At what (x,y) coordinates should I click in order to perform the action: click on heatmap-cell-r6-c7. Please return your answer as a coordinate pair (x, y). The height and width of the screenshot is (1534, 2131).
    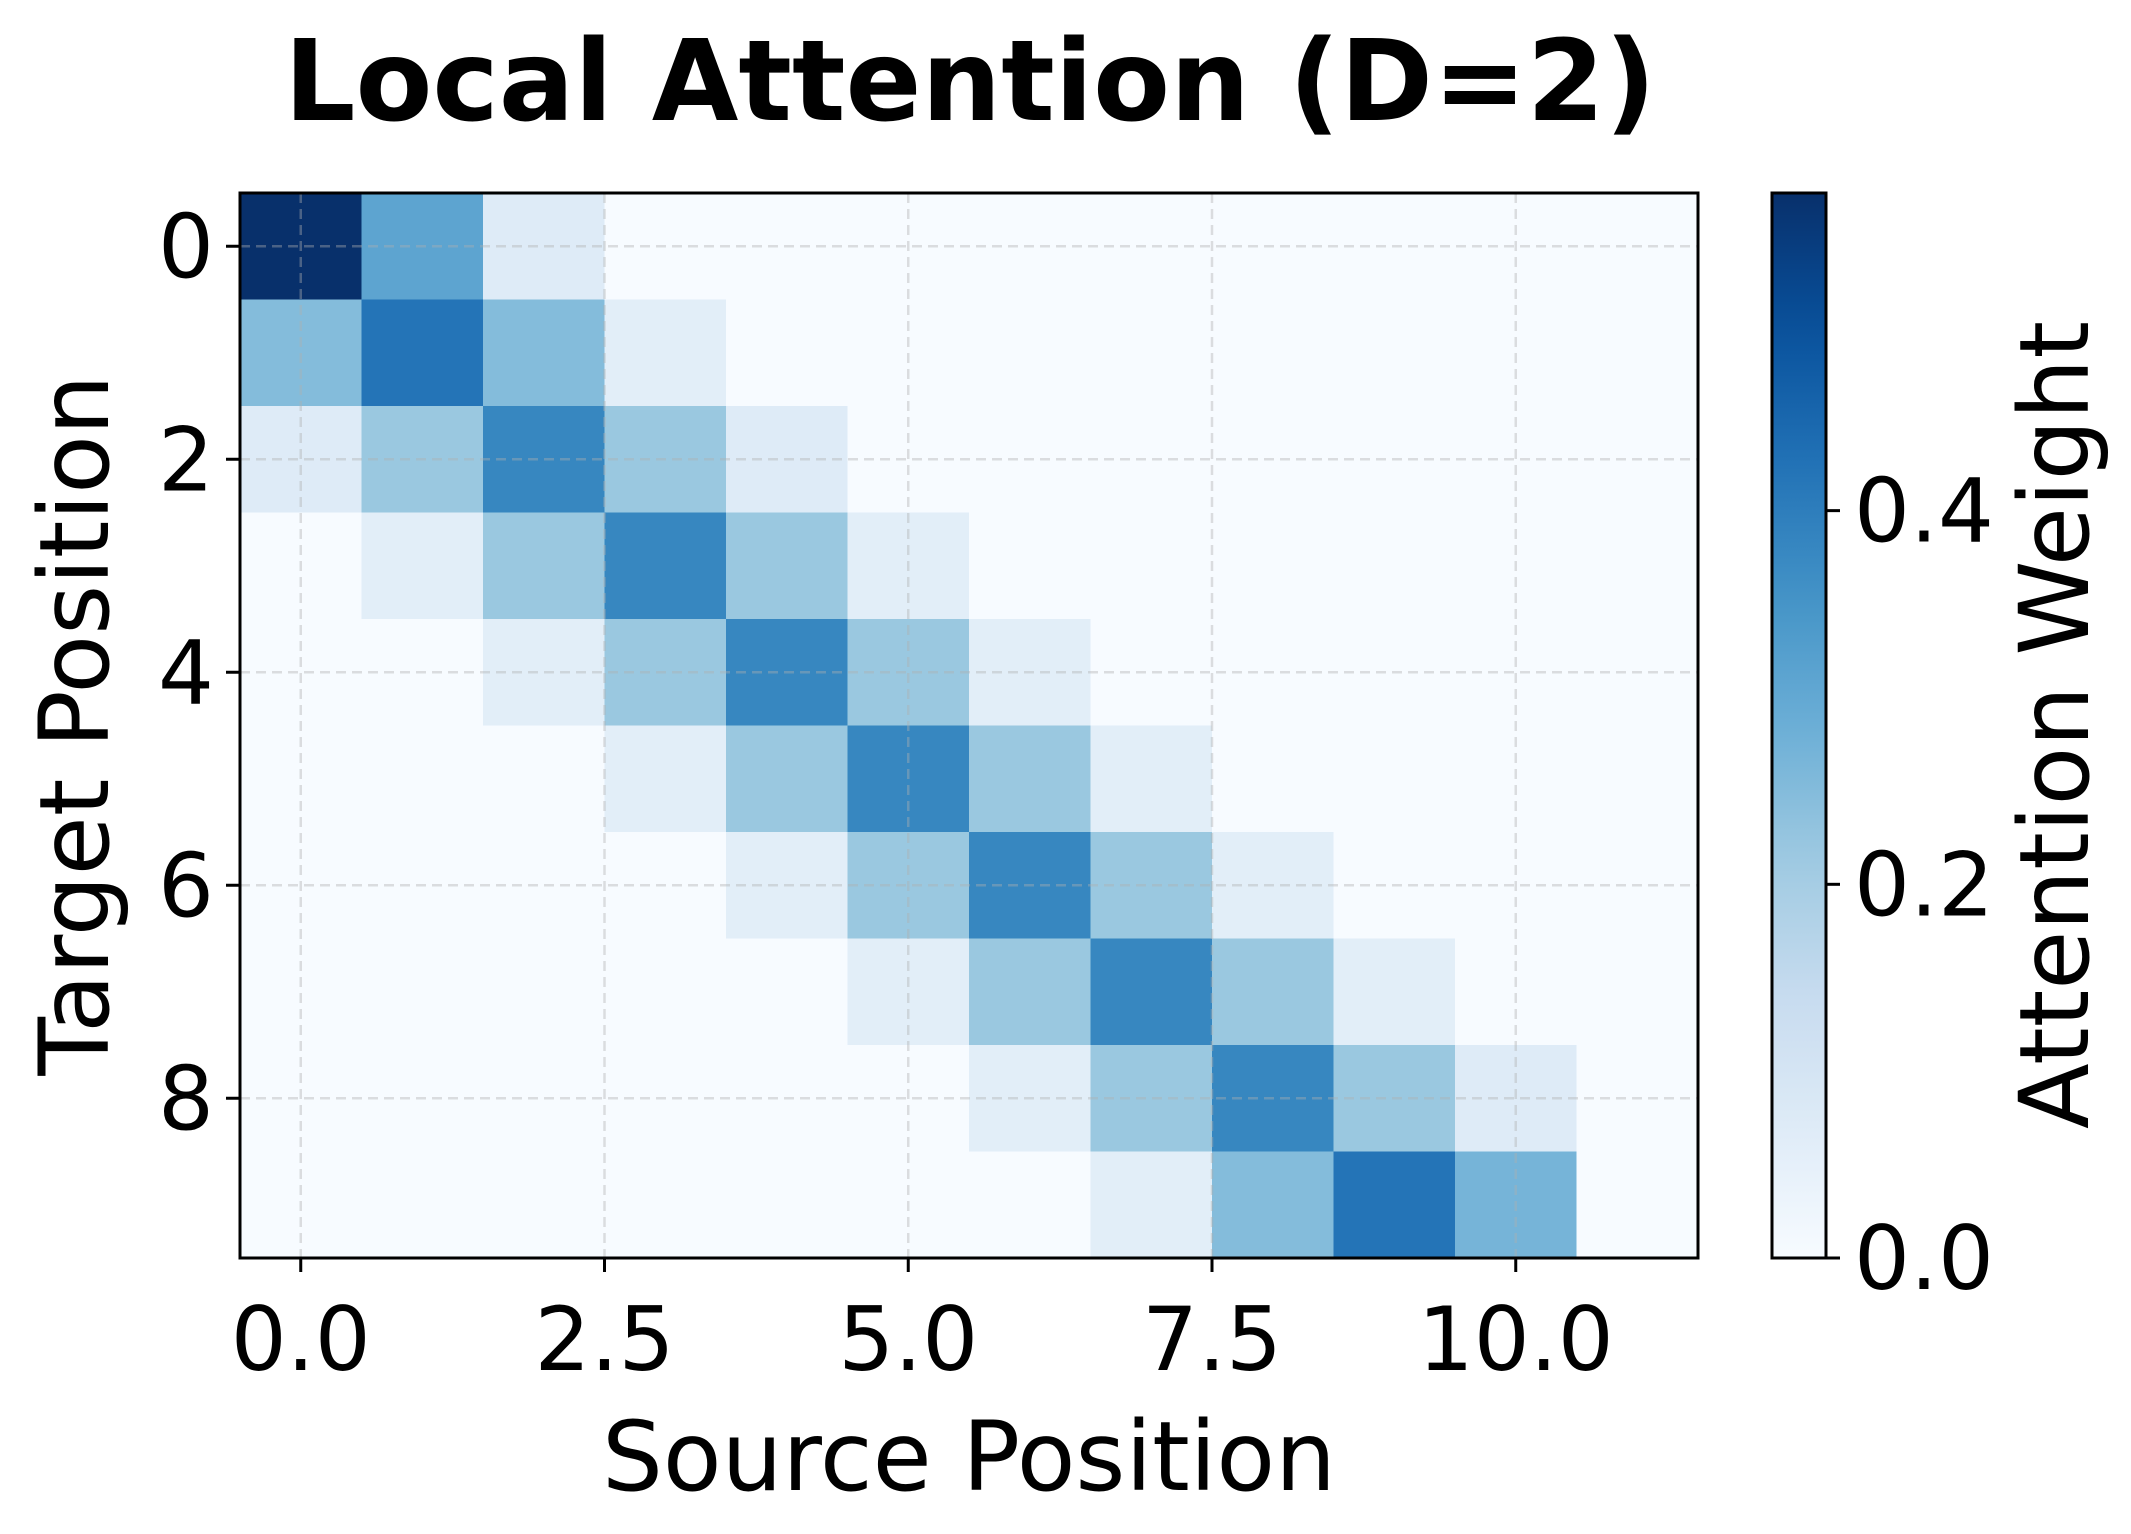
    Looking at the image, I should click on (1151, 885).